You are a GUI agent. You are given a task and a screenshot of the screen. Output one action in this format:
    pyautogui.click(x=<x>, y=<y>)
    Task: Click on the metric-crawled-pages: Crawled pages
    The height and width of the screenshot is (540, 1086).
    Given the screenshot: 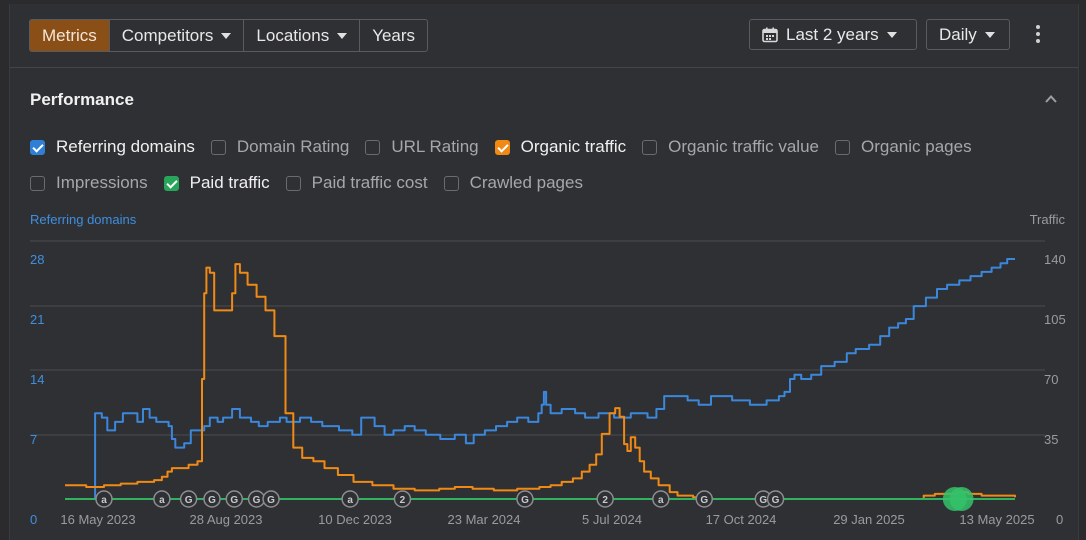 What is the action you would take?
    pyautogui.click(x=513, y=183)
    